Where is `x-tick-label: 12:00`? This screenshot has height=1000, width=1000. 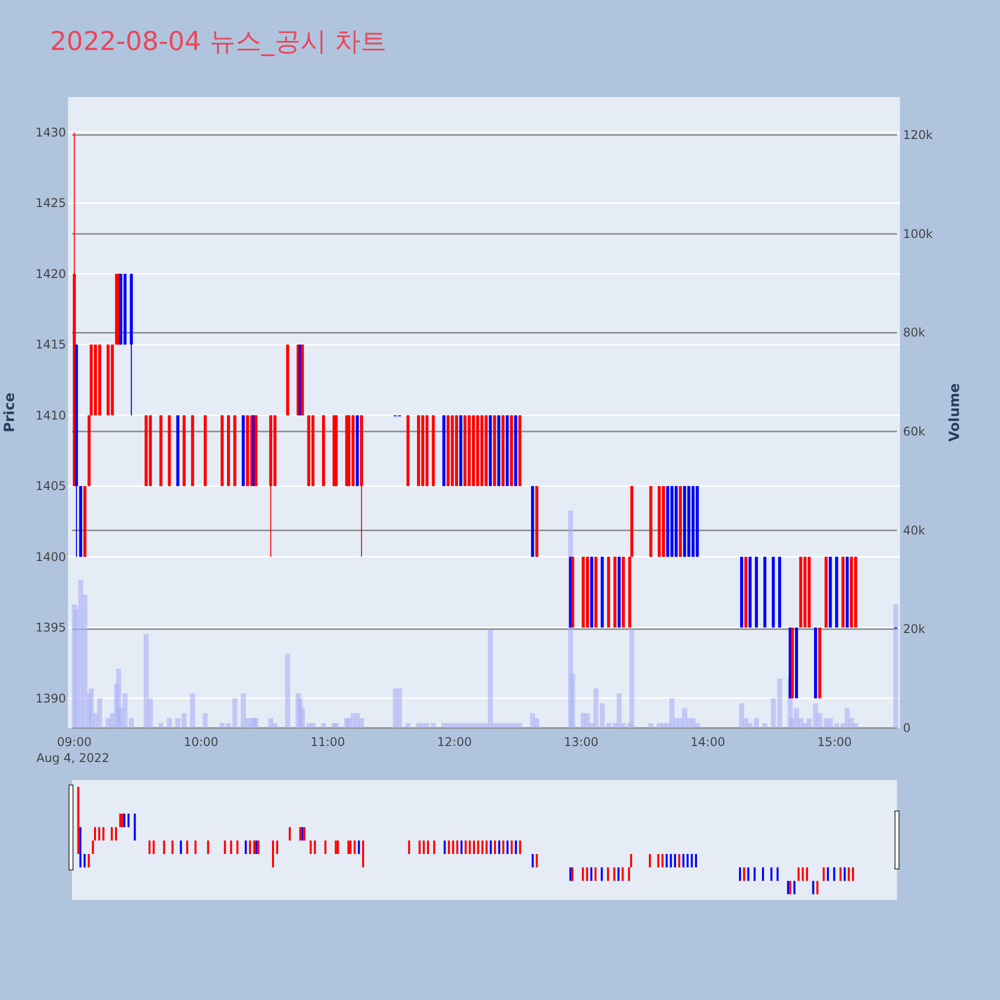 x-tick-label: 12:00 is located at coordinates (454, 742).